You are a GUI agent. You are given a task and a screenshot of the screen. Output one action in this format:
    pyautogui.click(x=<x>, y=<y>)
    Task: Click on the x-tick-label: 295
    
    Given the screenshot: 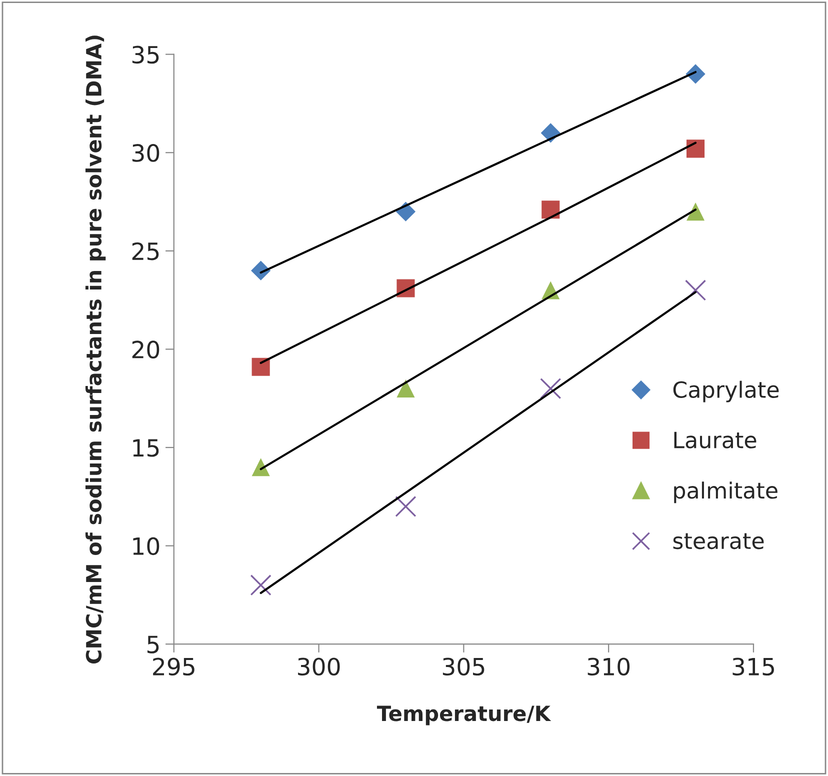 What is the action you would take?
    pyautogui.click(x=173, y=667)
    